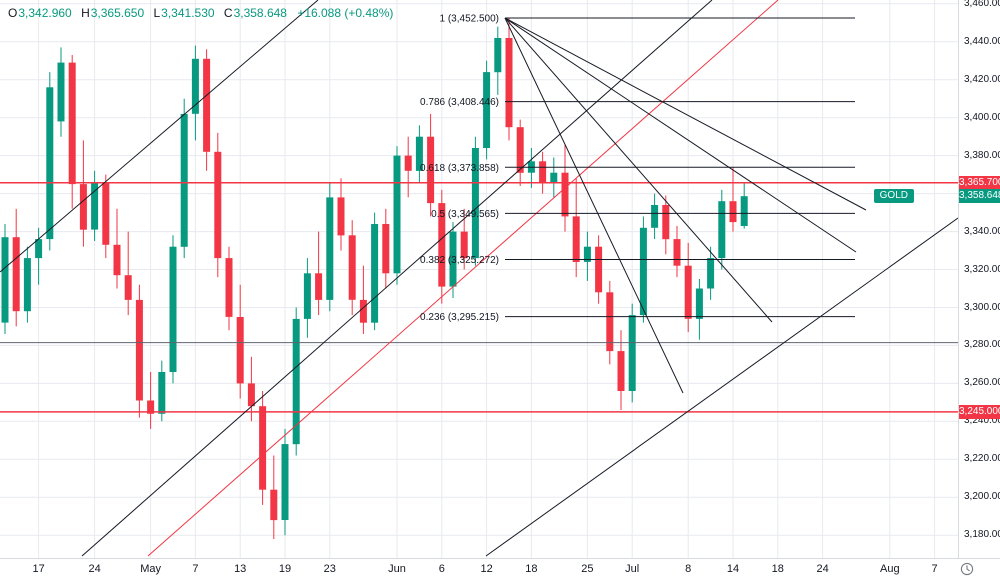  What do you see at coordinates (459, 168) in the screenshot?
I see `fib-level-label: 0.618 (3,373.858)` at bounding box center [459, 168].